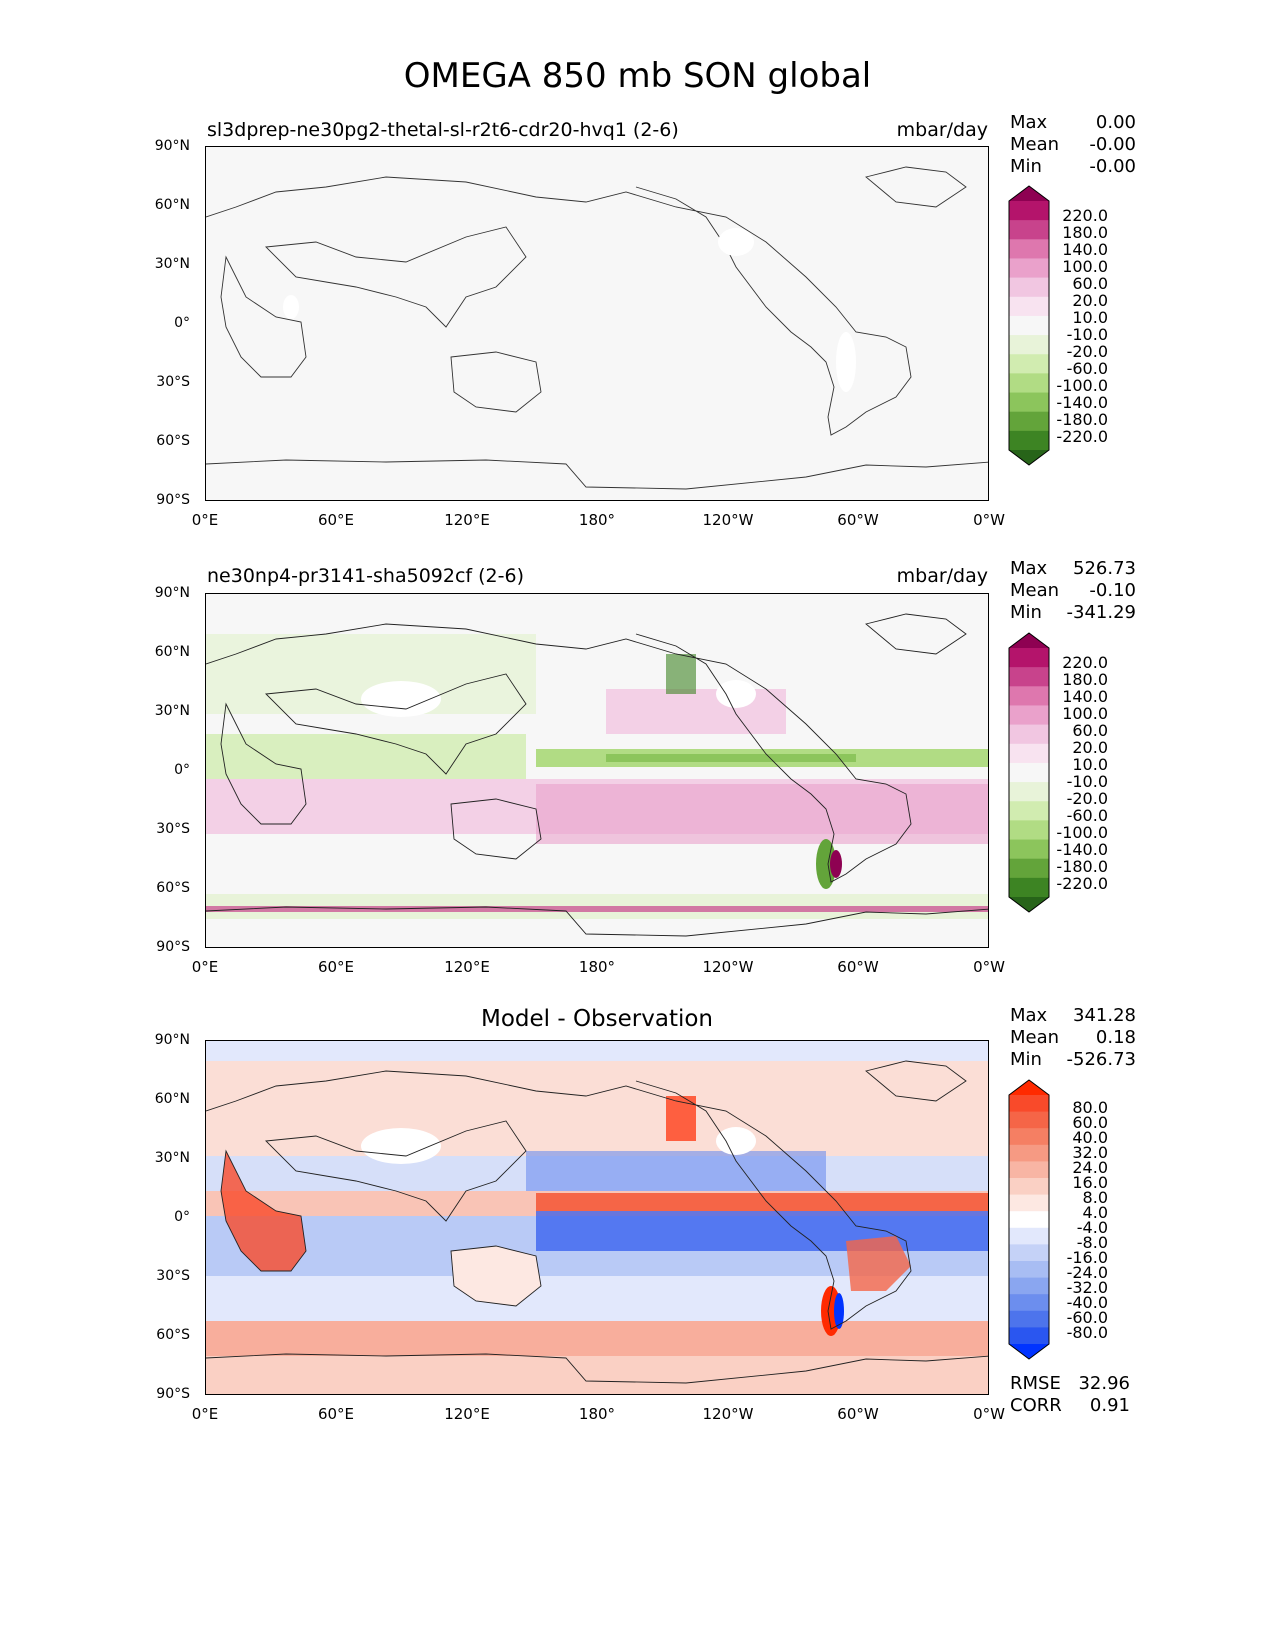  Describe the element at coordinates (336, 520) in the screenshot. I see `p1-xtick-60e: 60°E` at that location.